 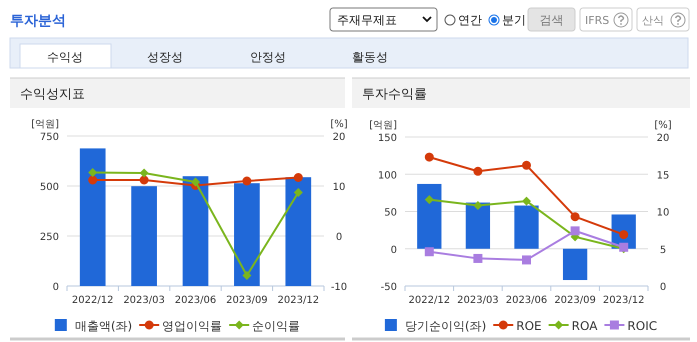 I want to click on y-tick-label: 250, so click(x=49, y=237).